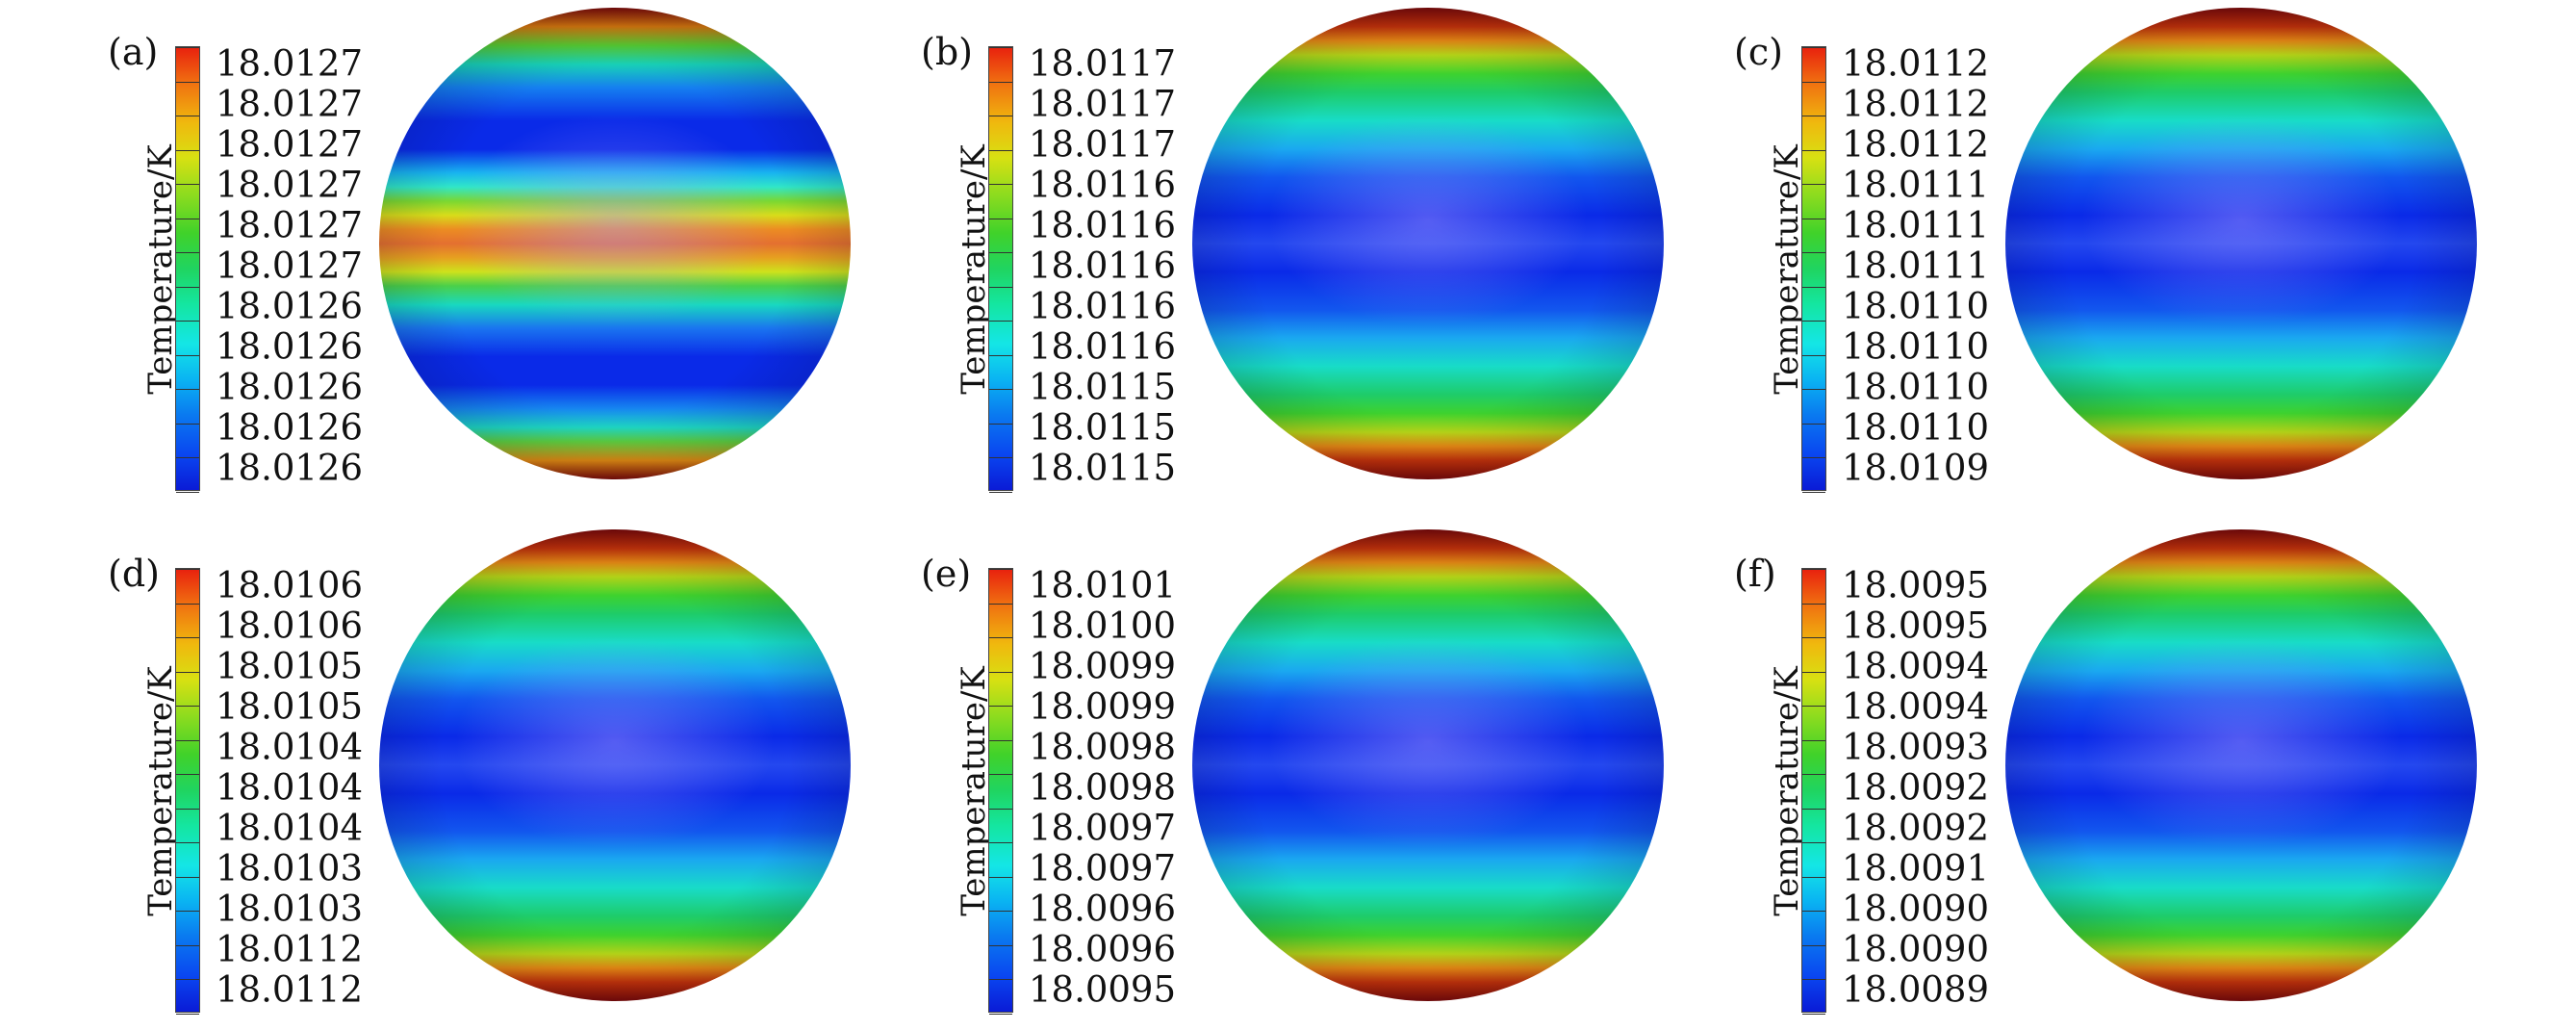 The width and height of the screenshot is (2576, 1030). I want to click on colorbar-tick-label: 18.0094, so click(1916, 666).